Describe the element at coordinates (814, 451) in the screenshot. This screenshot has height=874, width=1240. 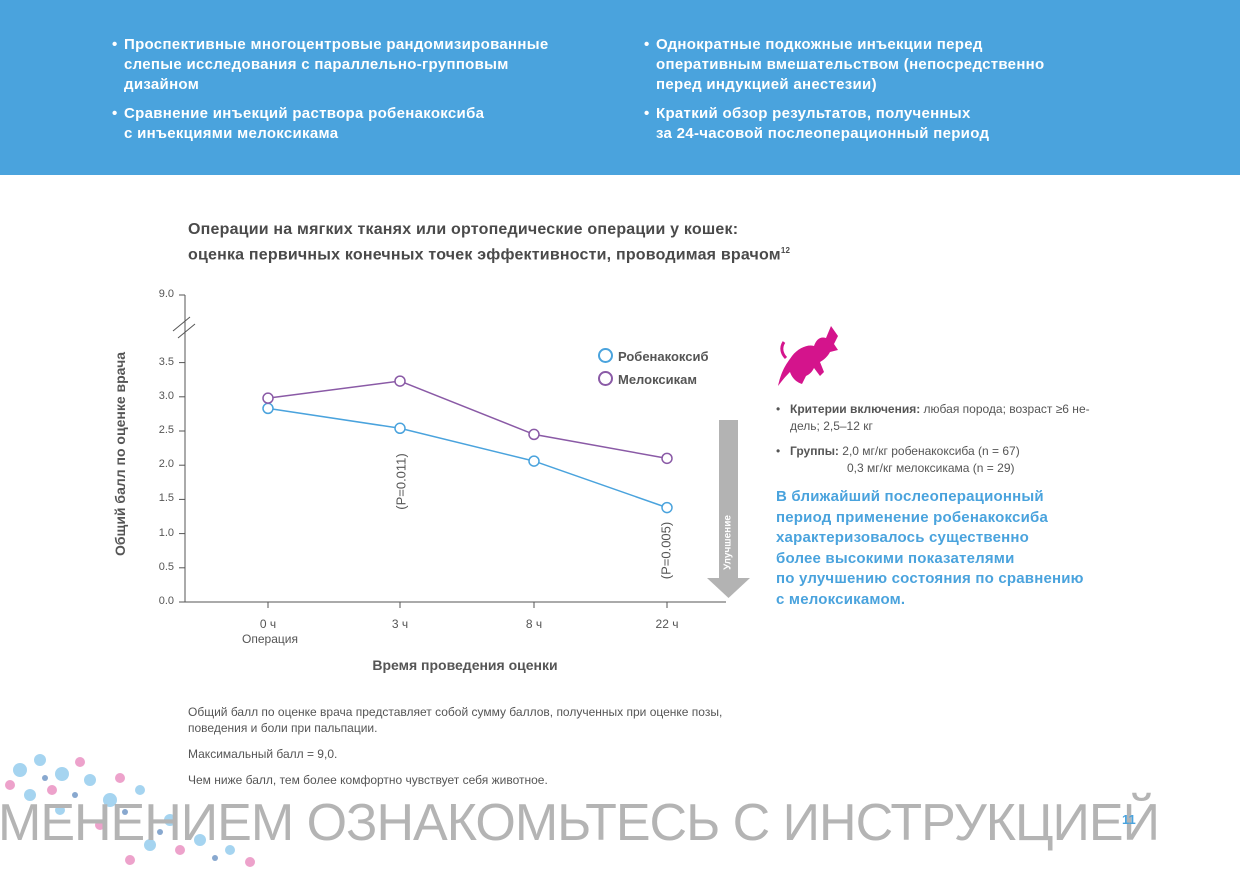
I see `groups-label: Группы:` at that location.